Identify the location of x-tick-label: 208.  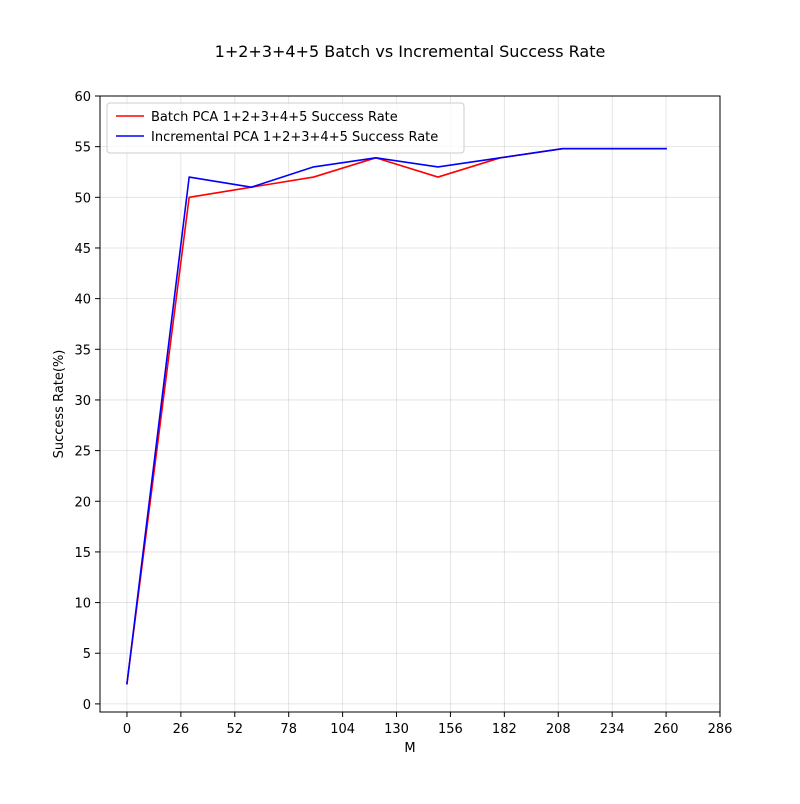
(558, 729).